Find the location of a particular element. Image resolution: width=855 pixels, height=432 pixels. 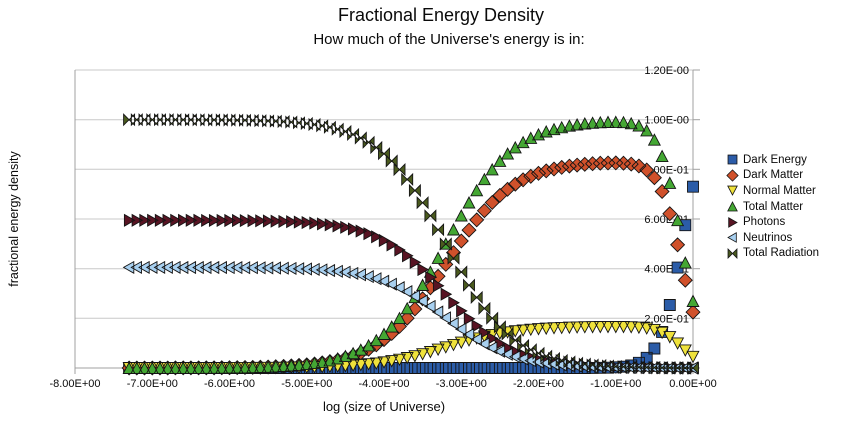

legend-marker-bowtie-icon is located at coordinates (732, 253).